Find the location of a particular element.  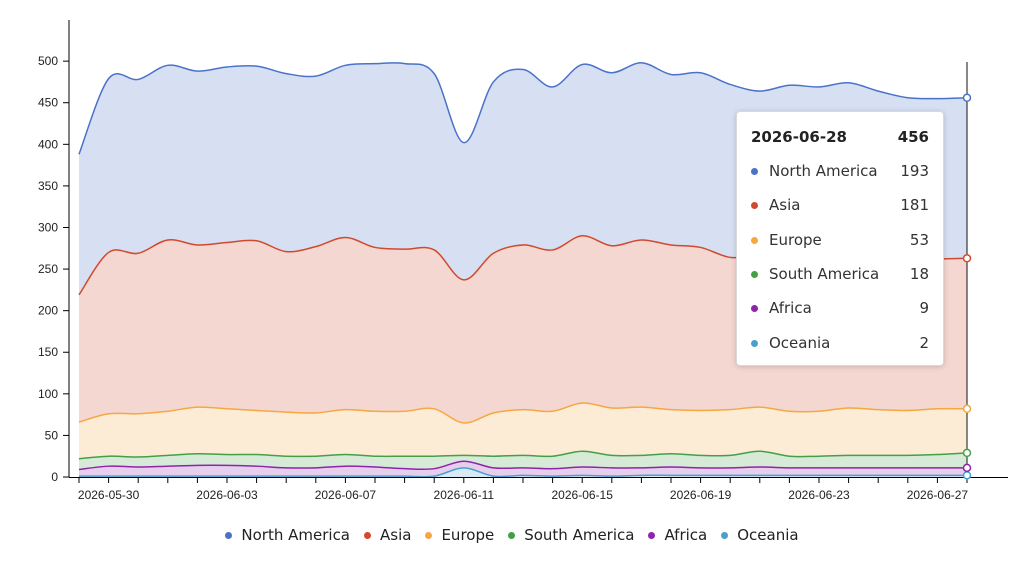

x-tick-label: 2026-06-15 is located at coordinates (583, 495).